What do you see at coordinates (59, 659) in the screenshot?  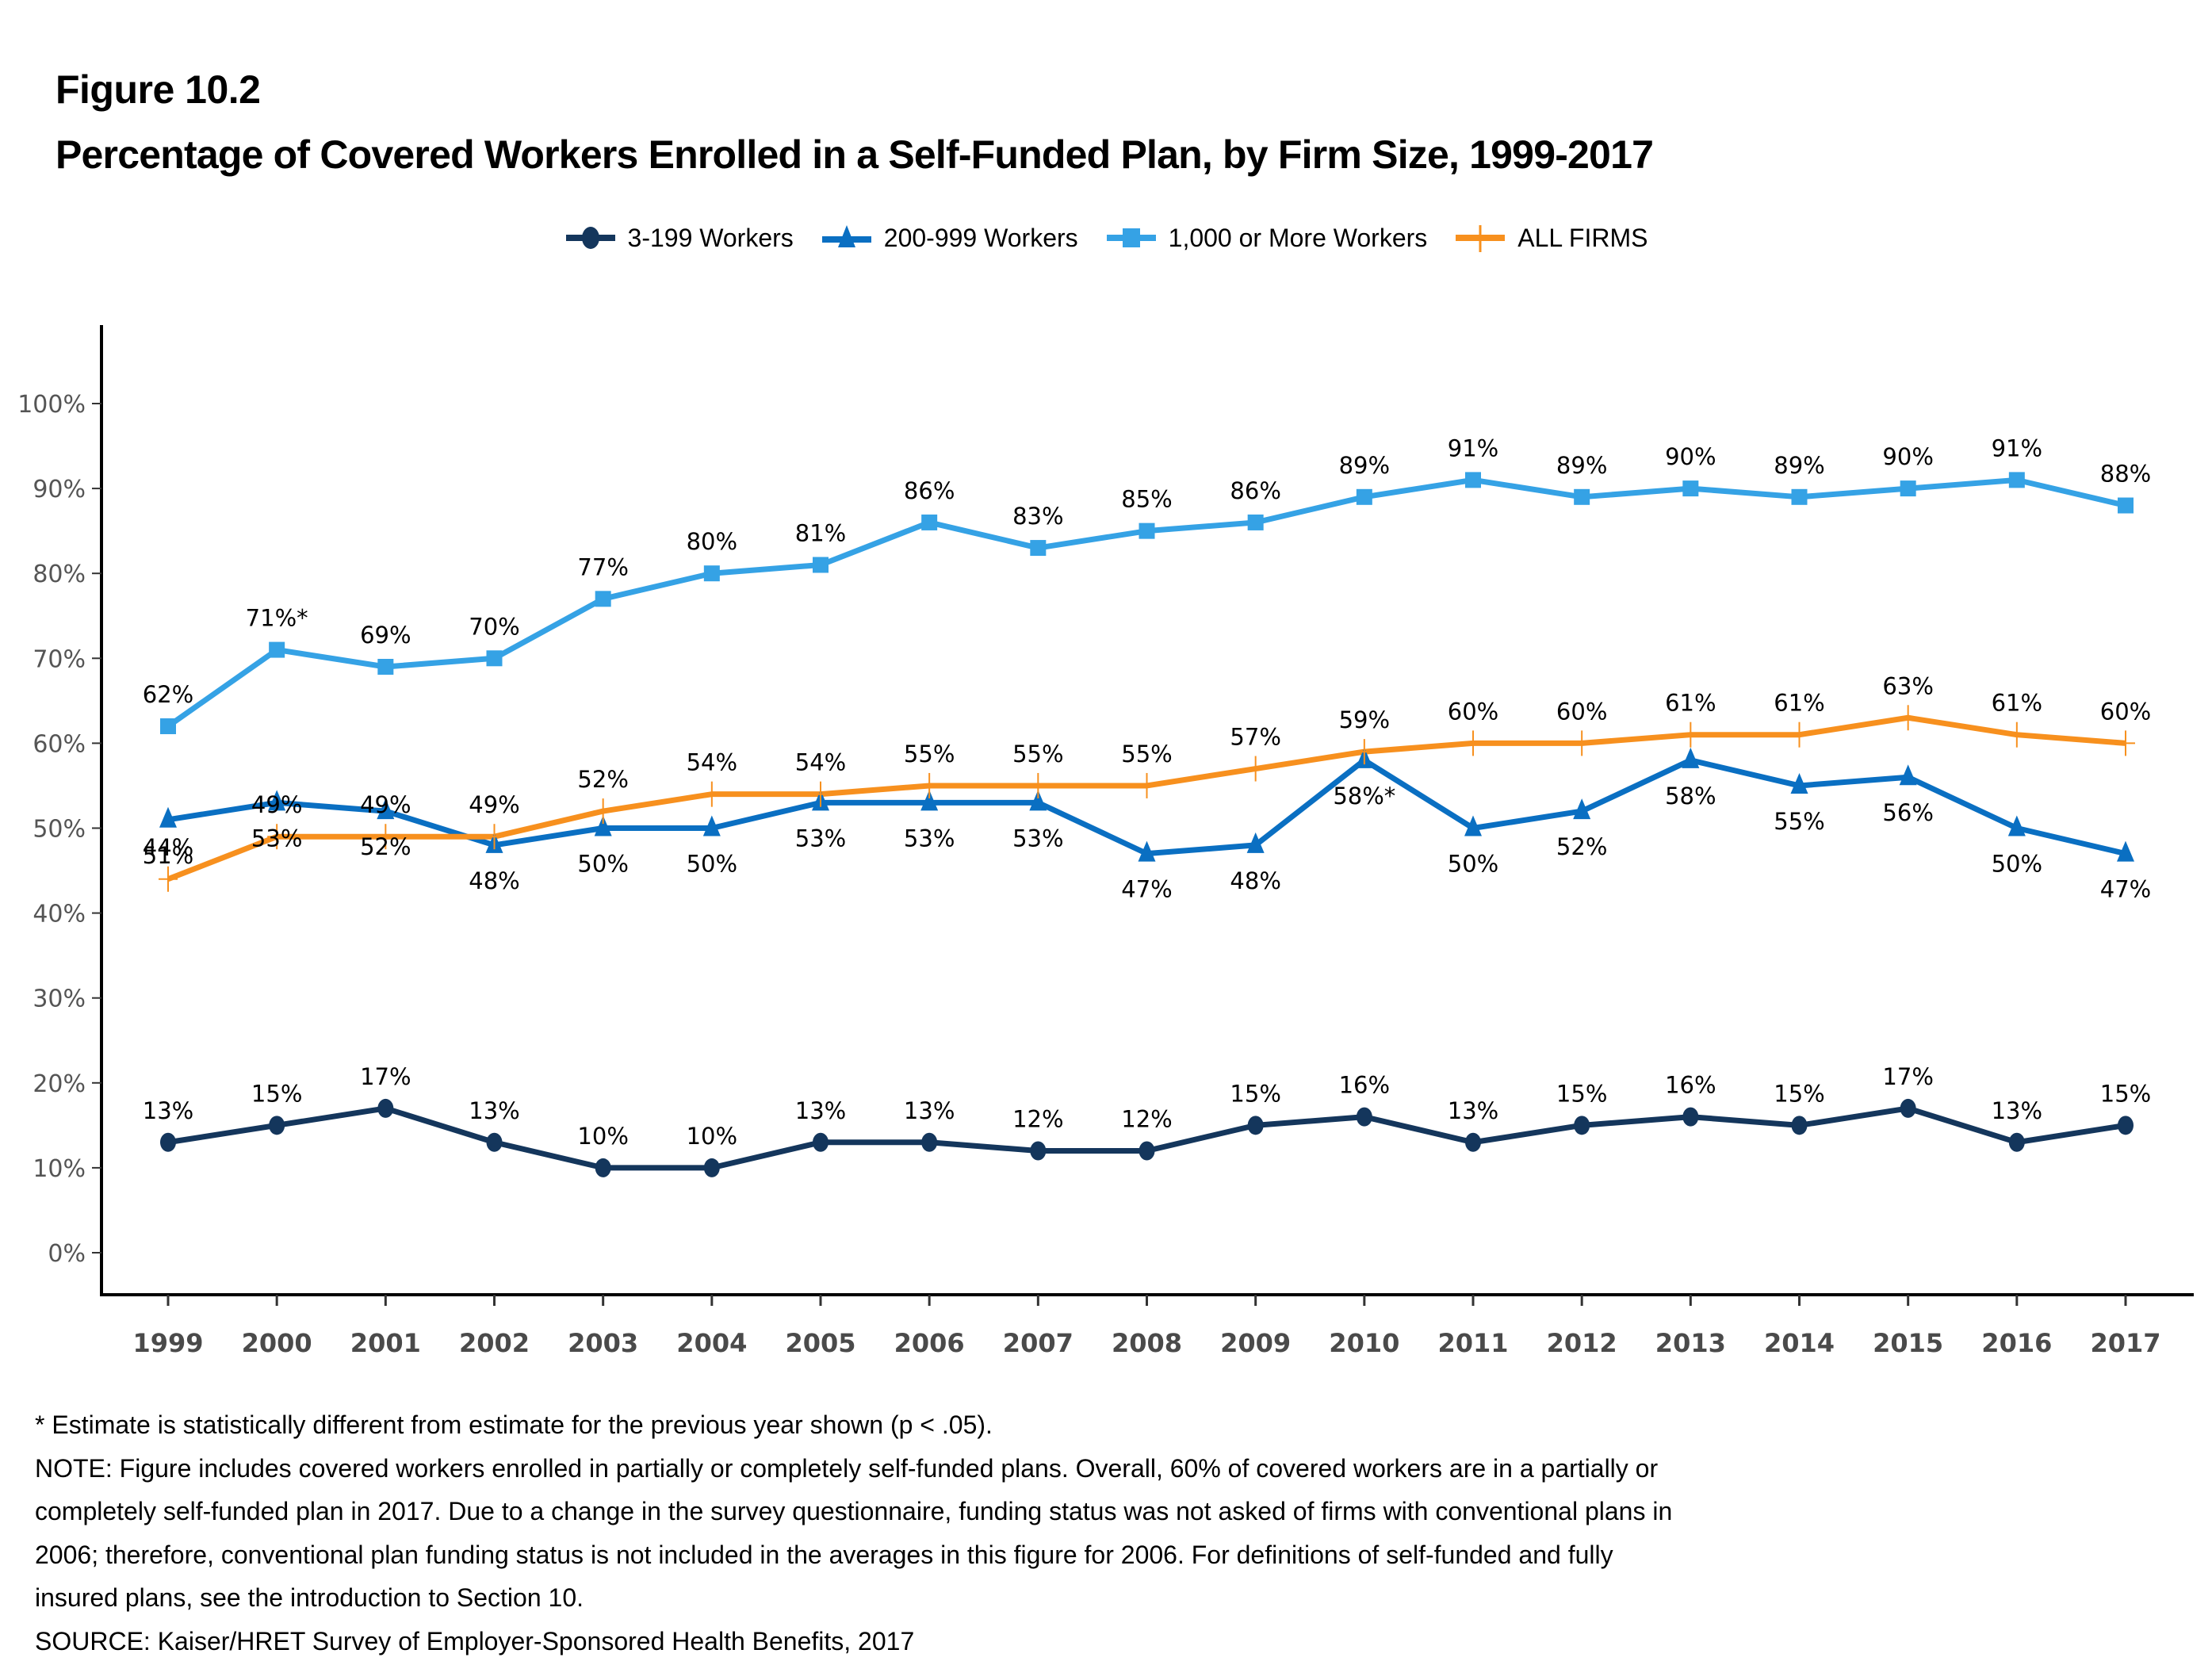 I see `y-tick-label: 70%` at bounding box center [59, 659].